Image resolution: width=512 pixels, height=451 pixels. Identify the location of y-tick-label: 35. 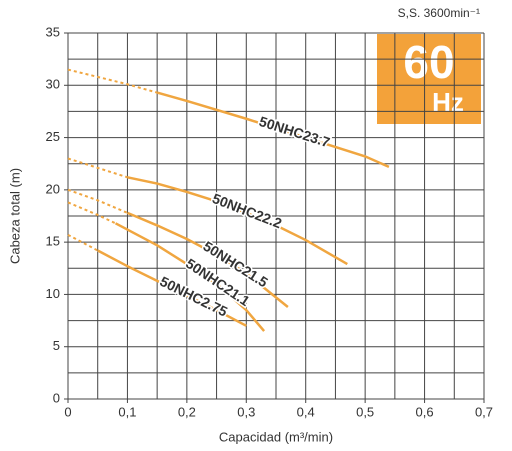
(53, 31).